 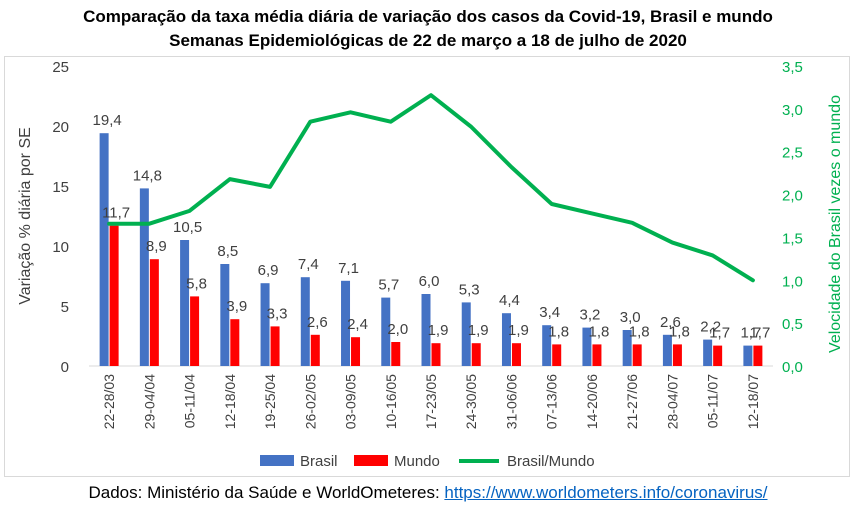 I want to click on x-tick-label: 07-13/06, so click(x=552, y=401).